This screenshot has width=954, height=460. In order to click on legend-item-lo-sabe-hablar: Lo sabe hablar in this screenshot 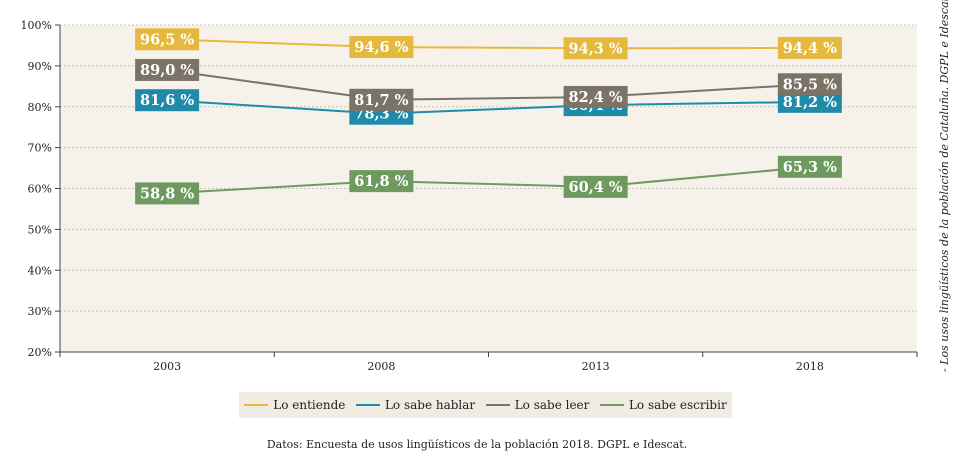, I will do `click(415, 405)`.